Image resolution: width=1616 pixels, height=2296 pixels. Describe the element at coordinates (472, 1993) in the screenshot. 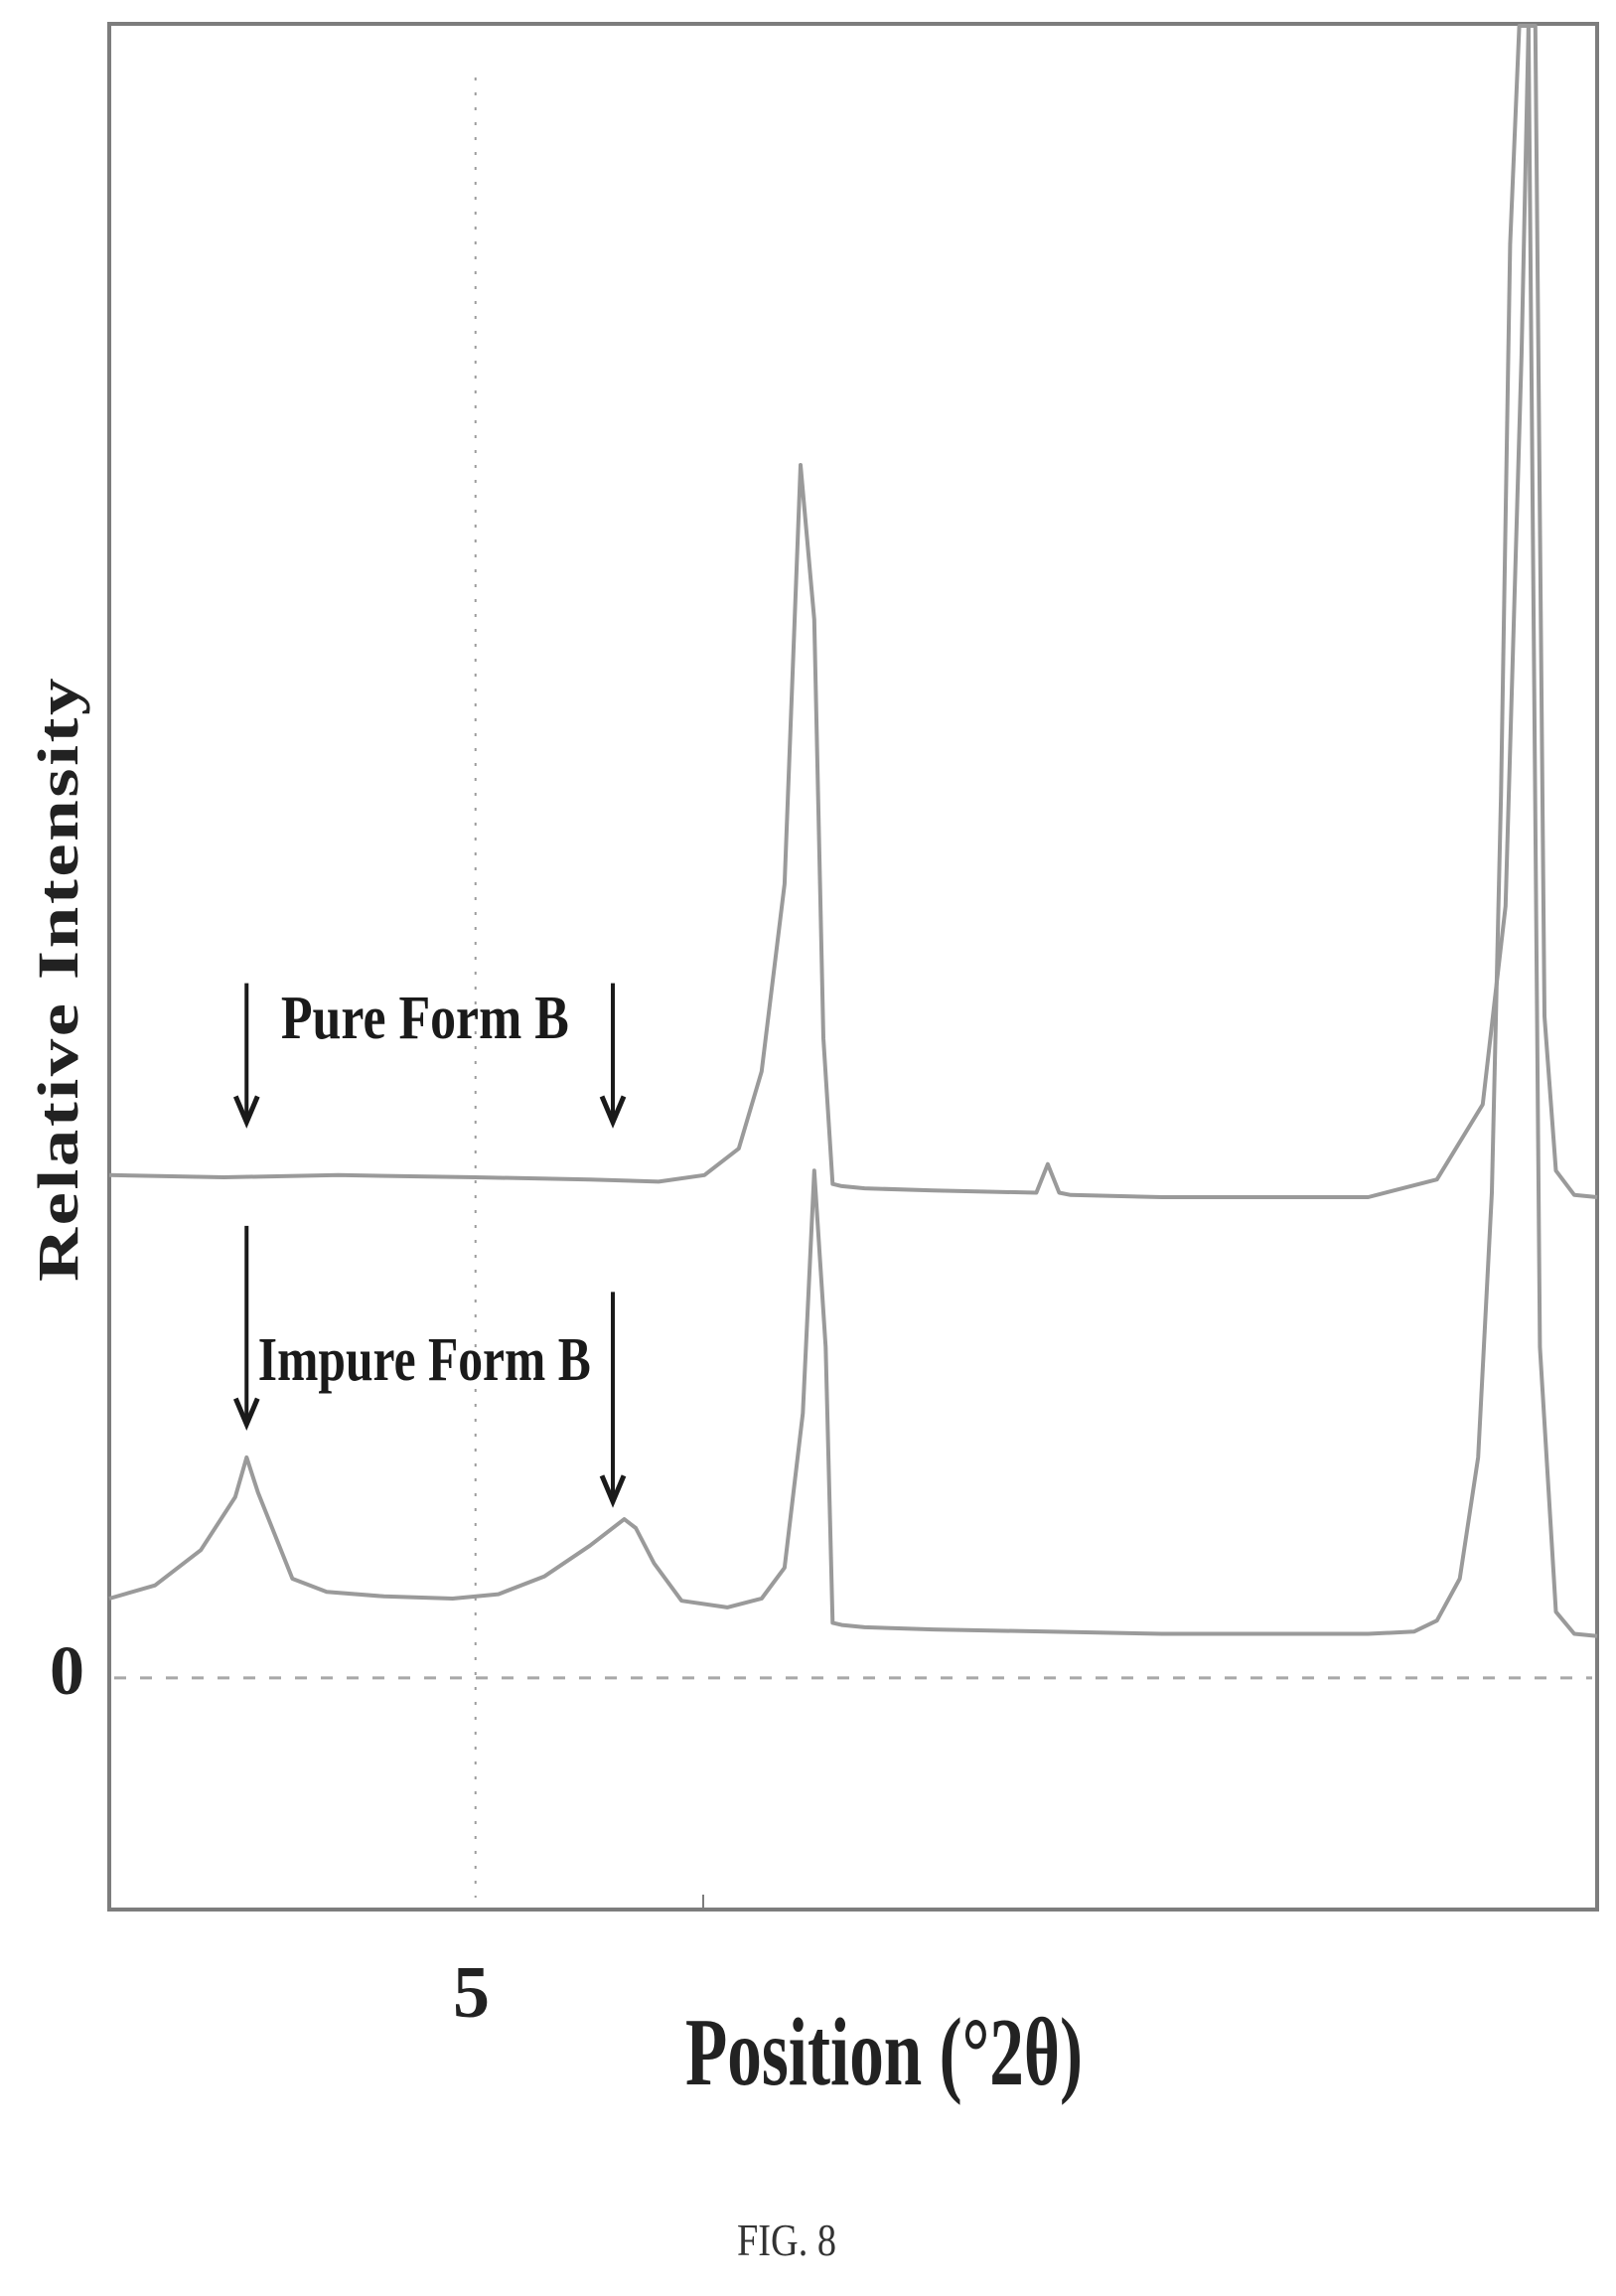

I see `x-tick-label-five: 5` at that location.